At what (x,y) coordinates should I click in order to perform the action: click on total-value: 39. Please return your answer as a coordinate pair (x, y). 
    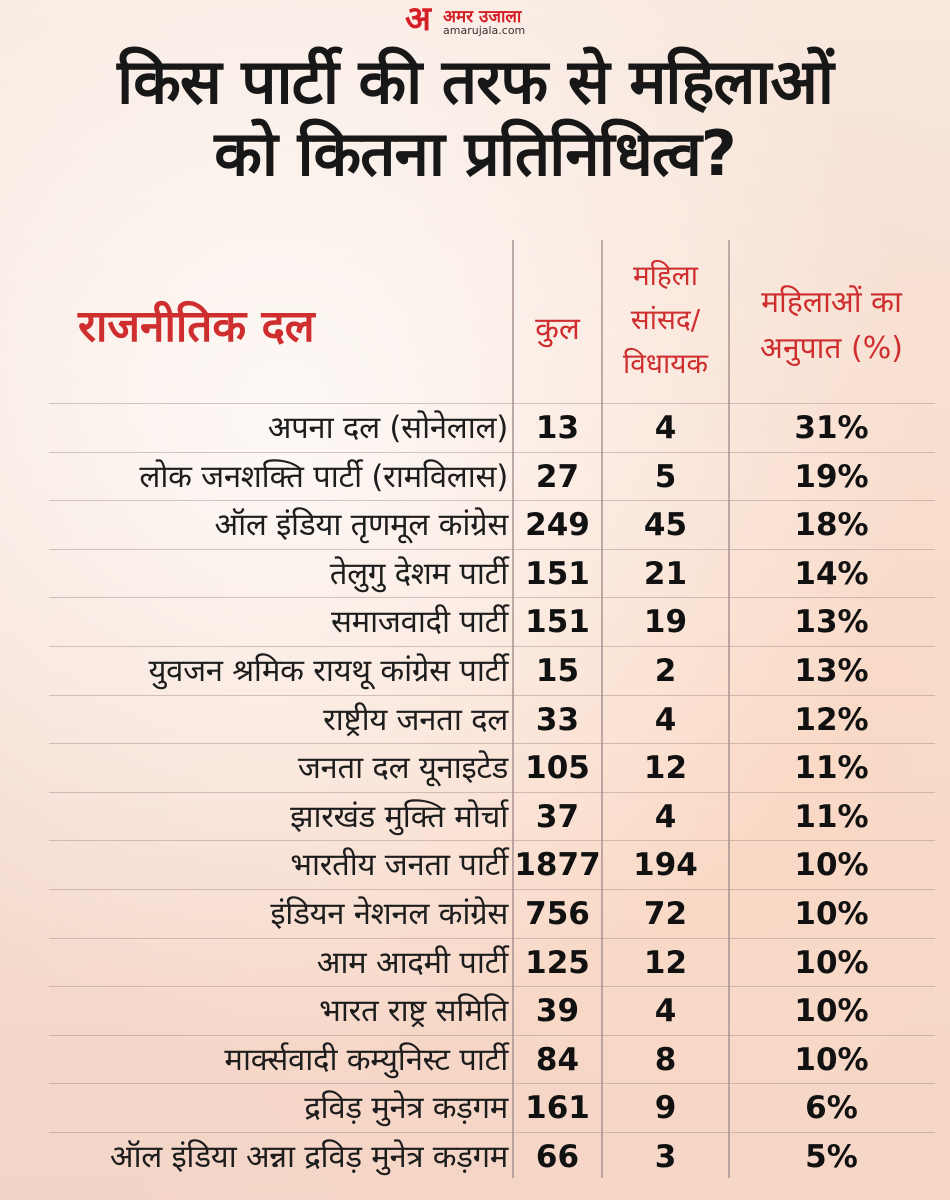
    Looking at the image, I should click on (557, 1011).